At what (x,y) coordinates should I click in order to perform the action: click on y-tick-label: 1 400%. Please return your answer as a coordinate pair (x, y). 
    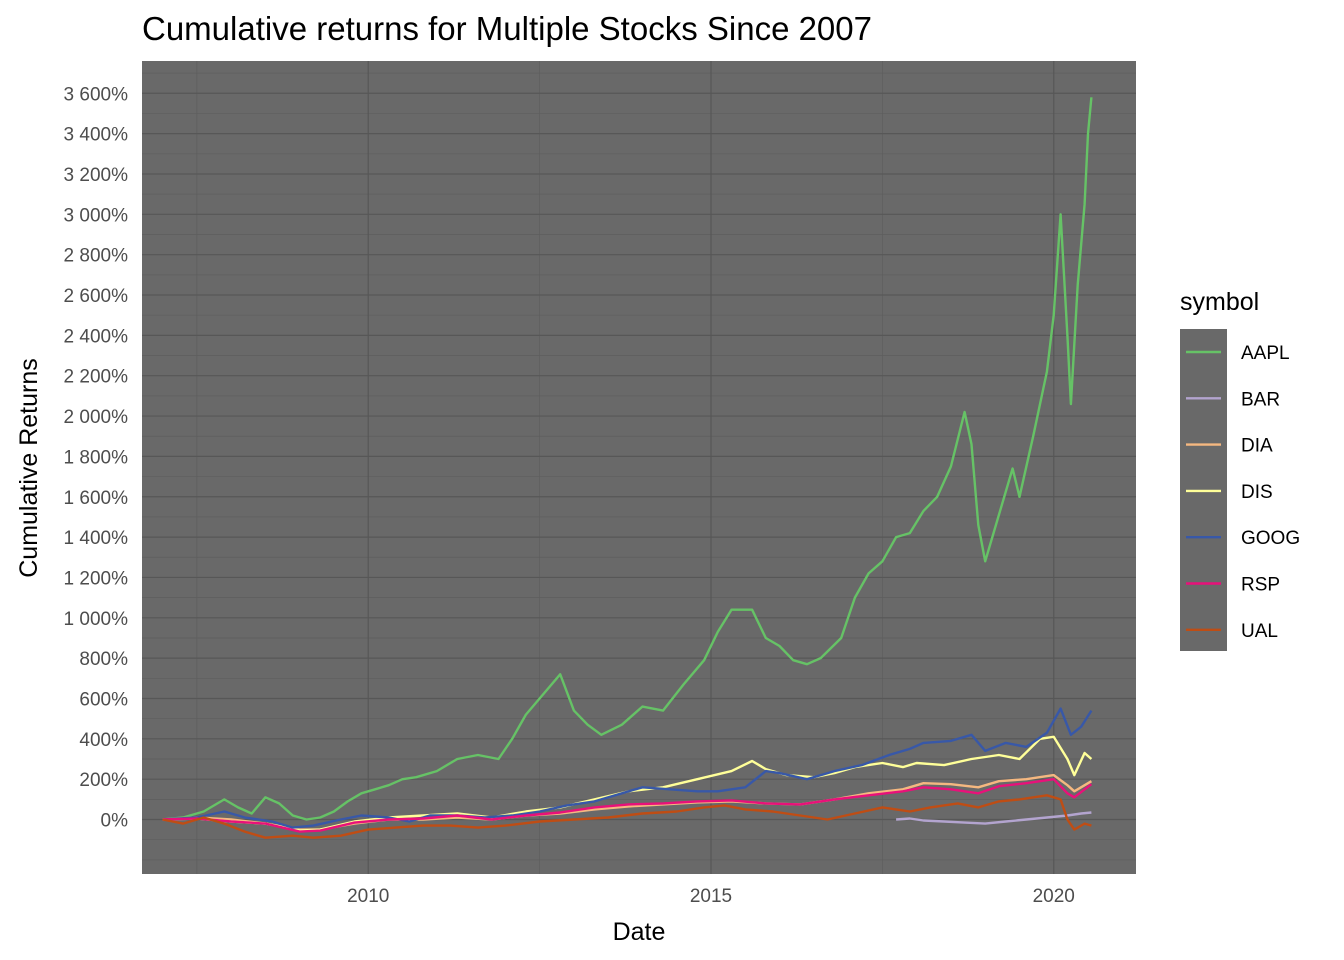
    Looking at the image, I should click on (96, 538).